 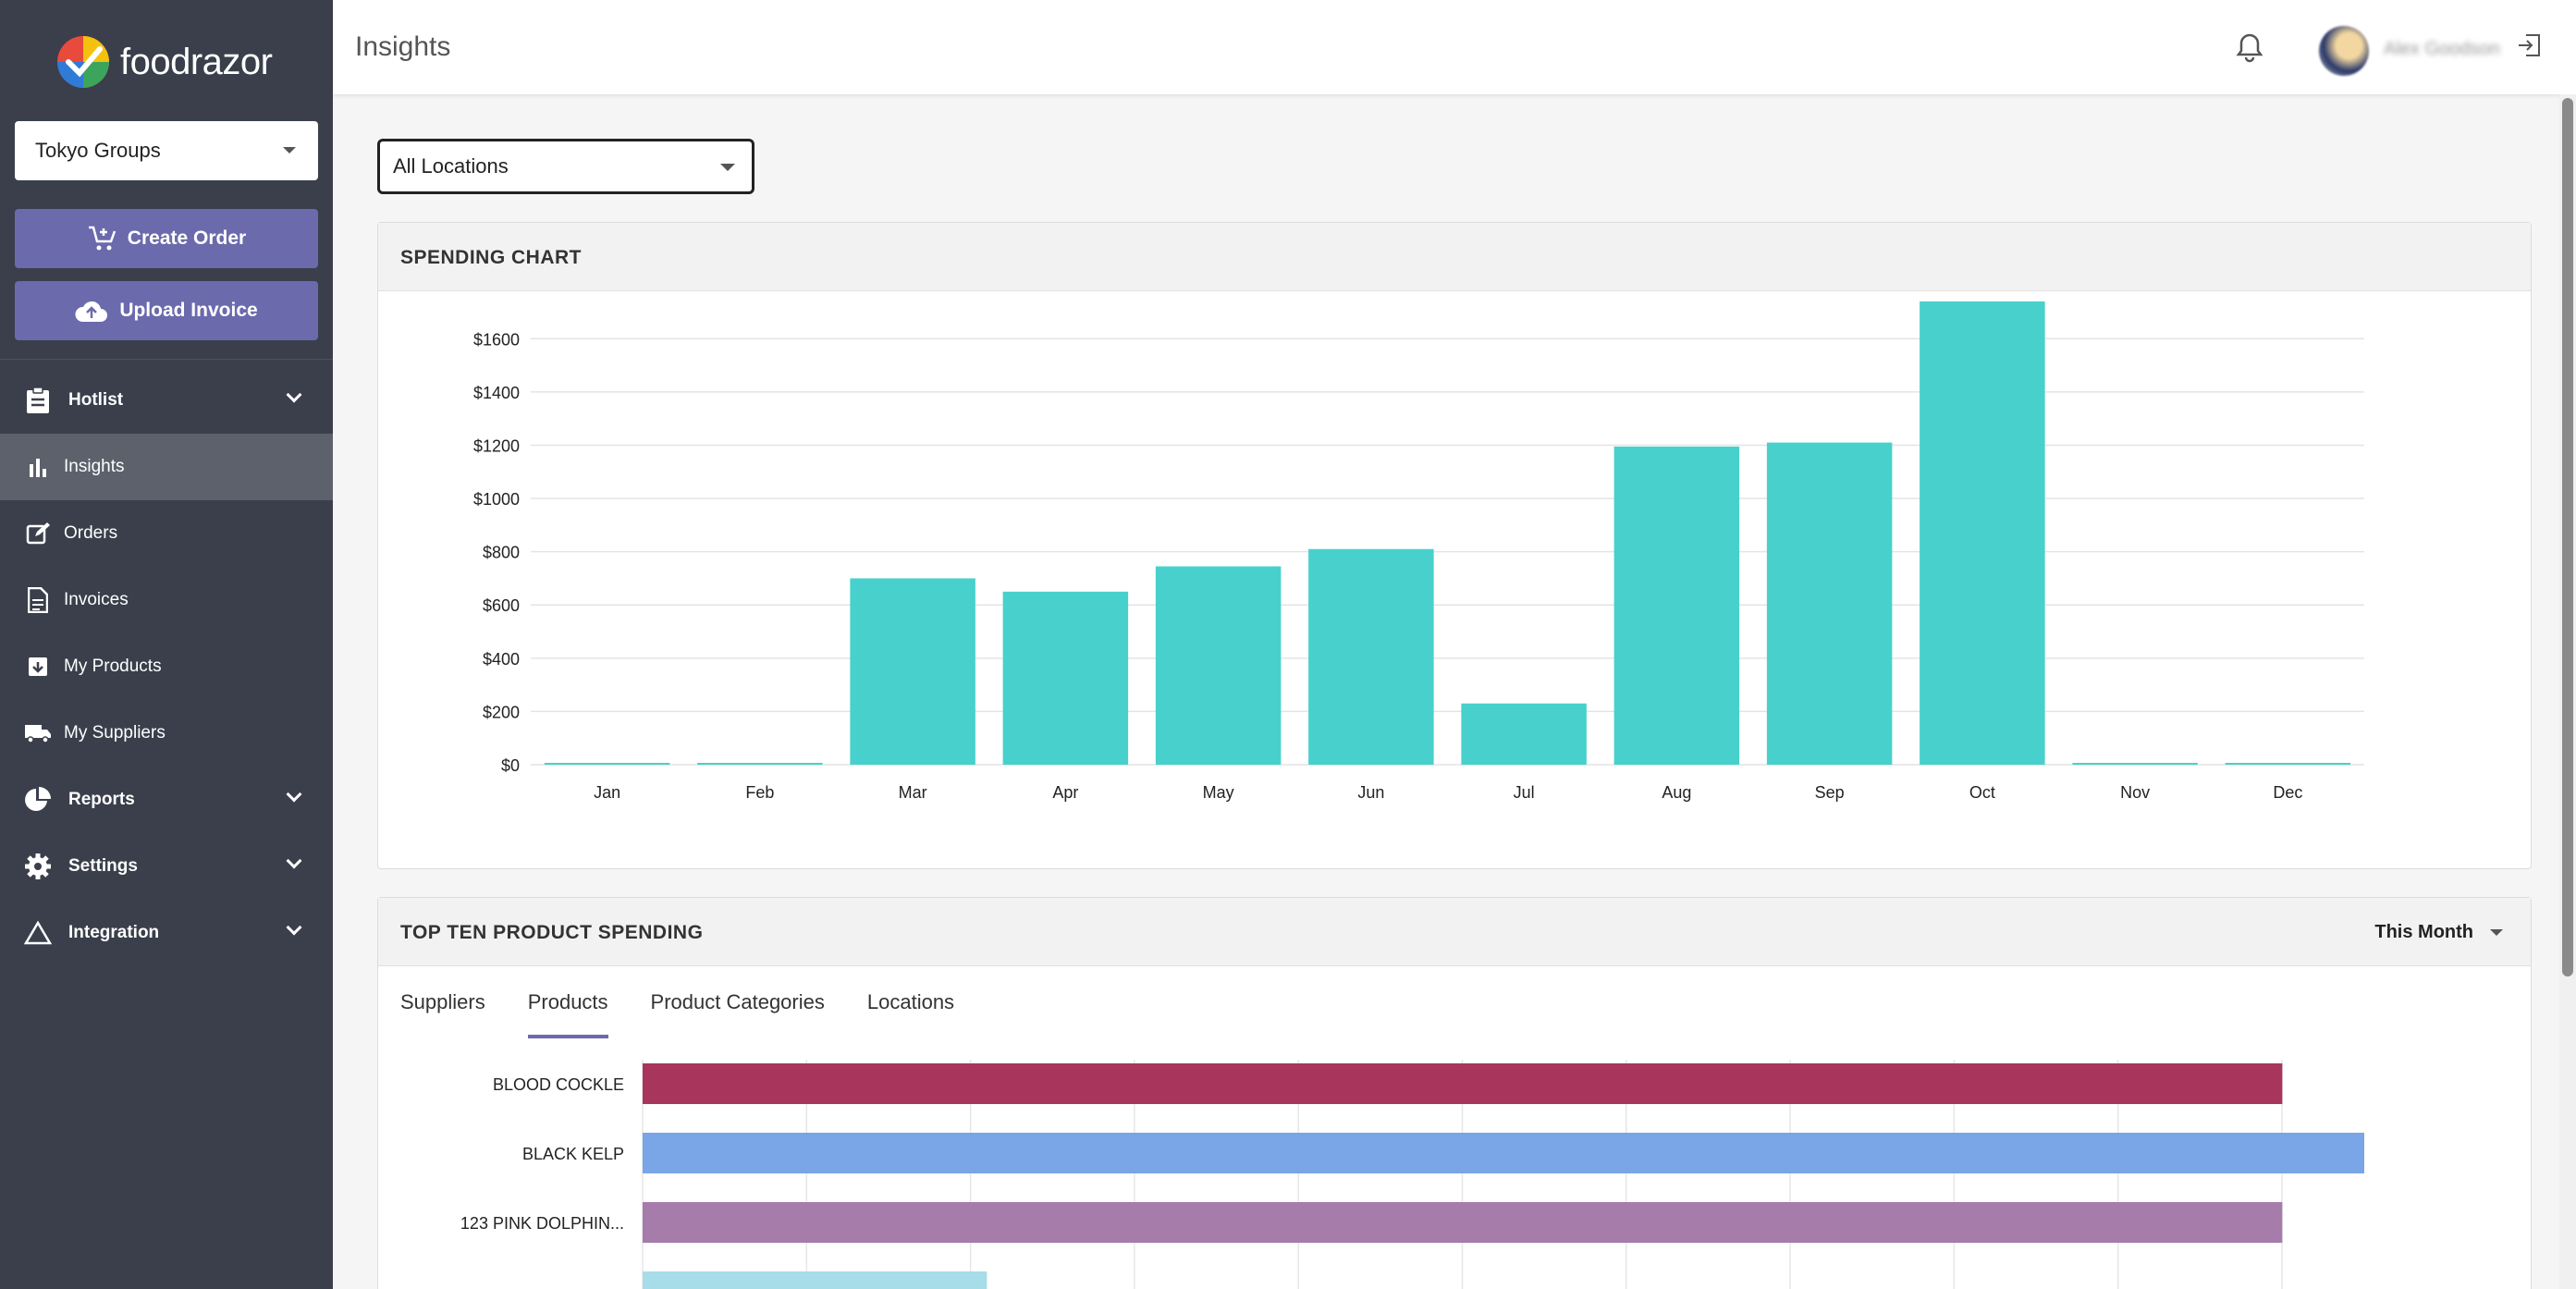 I want to click on sidebar-item-label: Orders, so click(x=91, y=533).